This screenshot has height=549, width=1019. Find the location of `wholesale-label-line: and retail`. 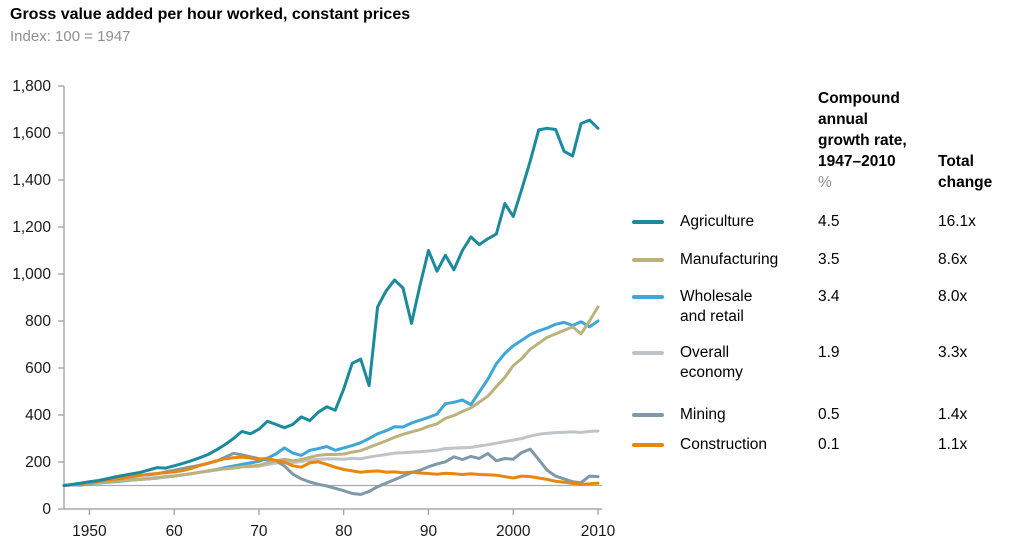

wholesale-label-line: and retail is located at coordinates (712, 316).